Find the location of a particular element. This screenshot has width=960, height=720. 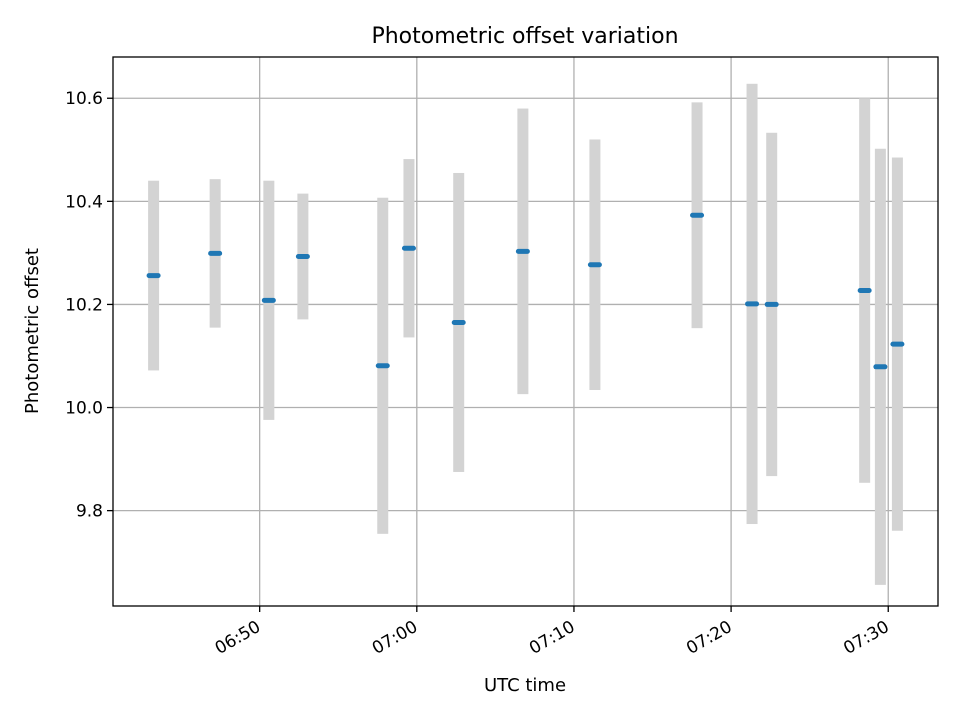

y-tick-label: 10.2 is located at coordinates (84, 305).